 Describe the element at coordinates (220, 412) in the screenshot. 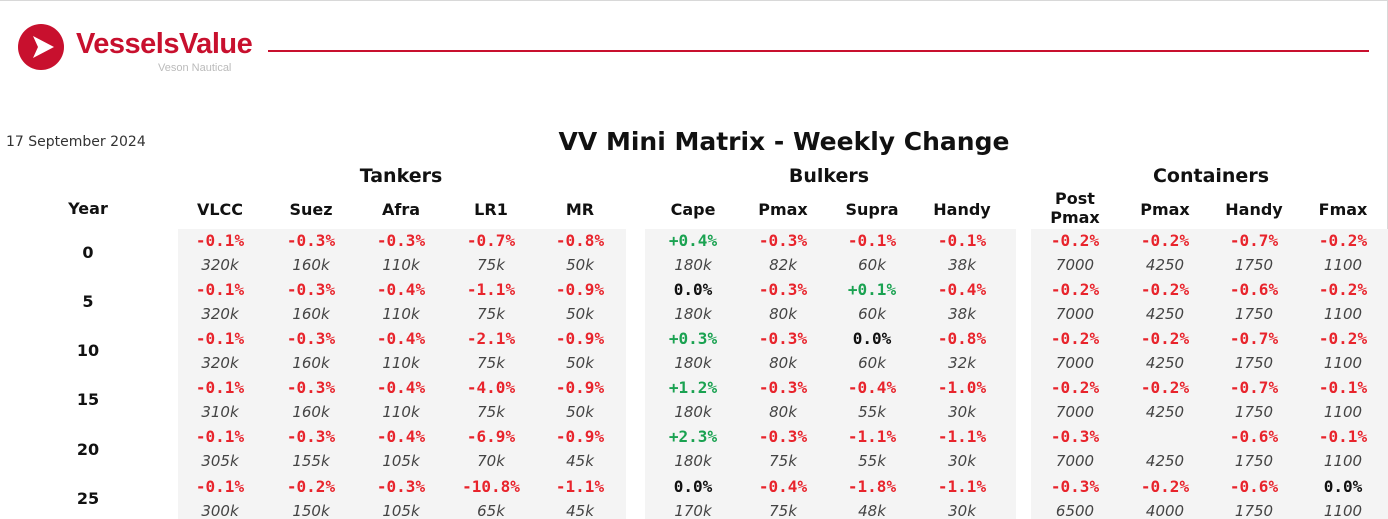

I see `size-value-tankers-vlcc-year-15: 310k` at that location.